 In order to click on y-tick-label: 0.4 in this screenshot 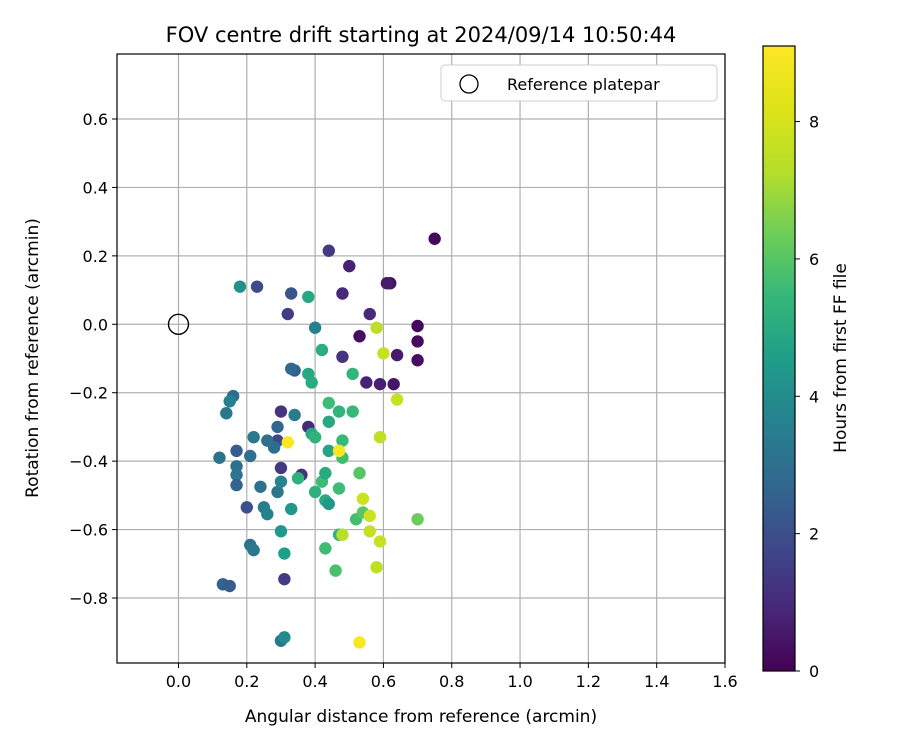, I will do `click(95, 187)`.